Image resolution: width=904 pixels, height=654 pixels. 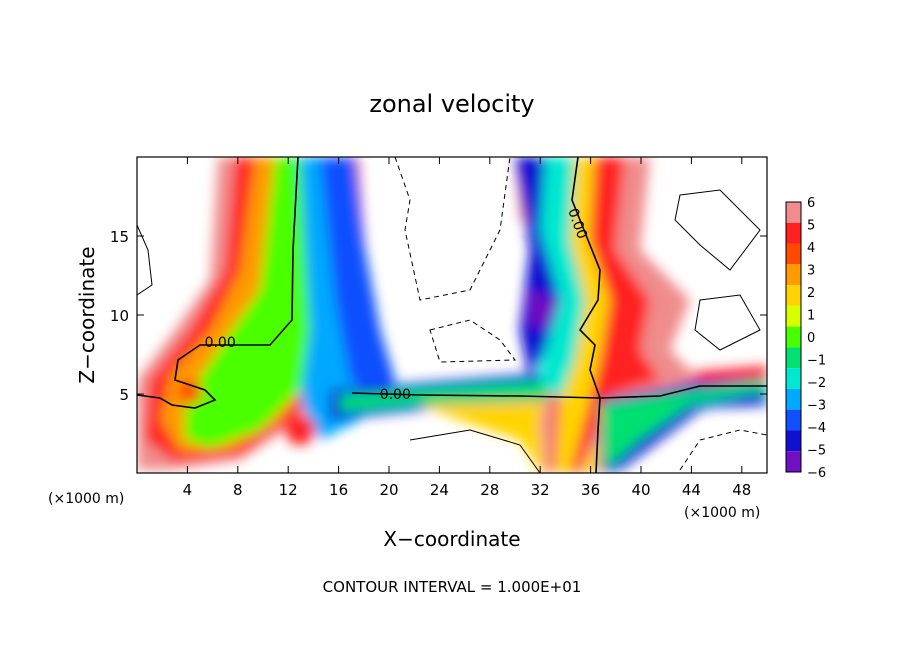 I want to click on colorbar-label: −2, so click(x=816, y=383).